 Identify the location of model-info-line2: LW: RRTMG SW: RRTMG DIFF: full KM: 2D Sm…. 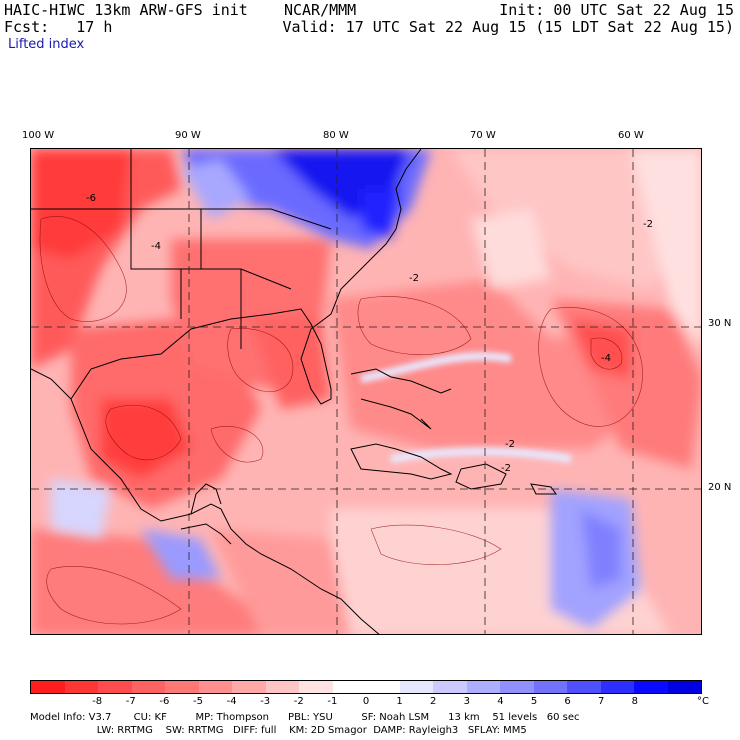
(278, 730).